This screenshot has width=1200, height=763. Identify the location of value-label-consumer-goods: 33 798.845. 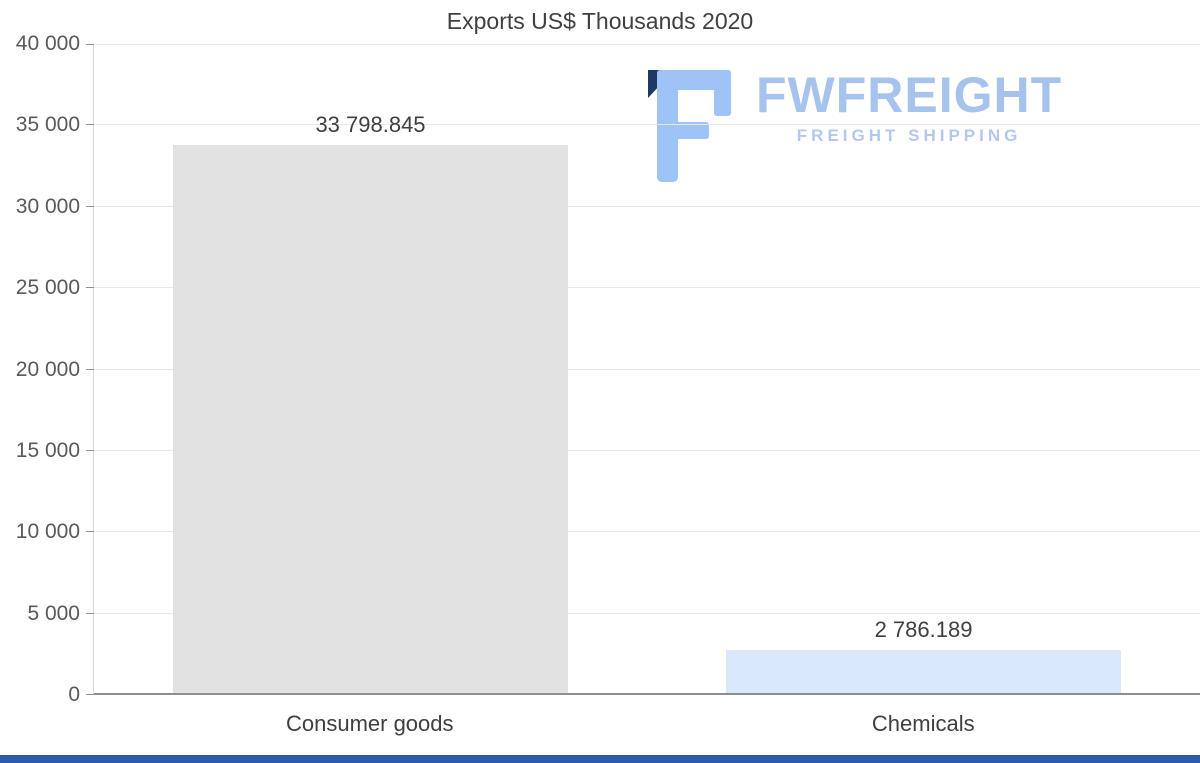
(370, 124).